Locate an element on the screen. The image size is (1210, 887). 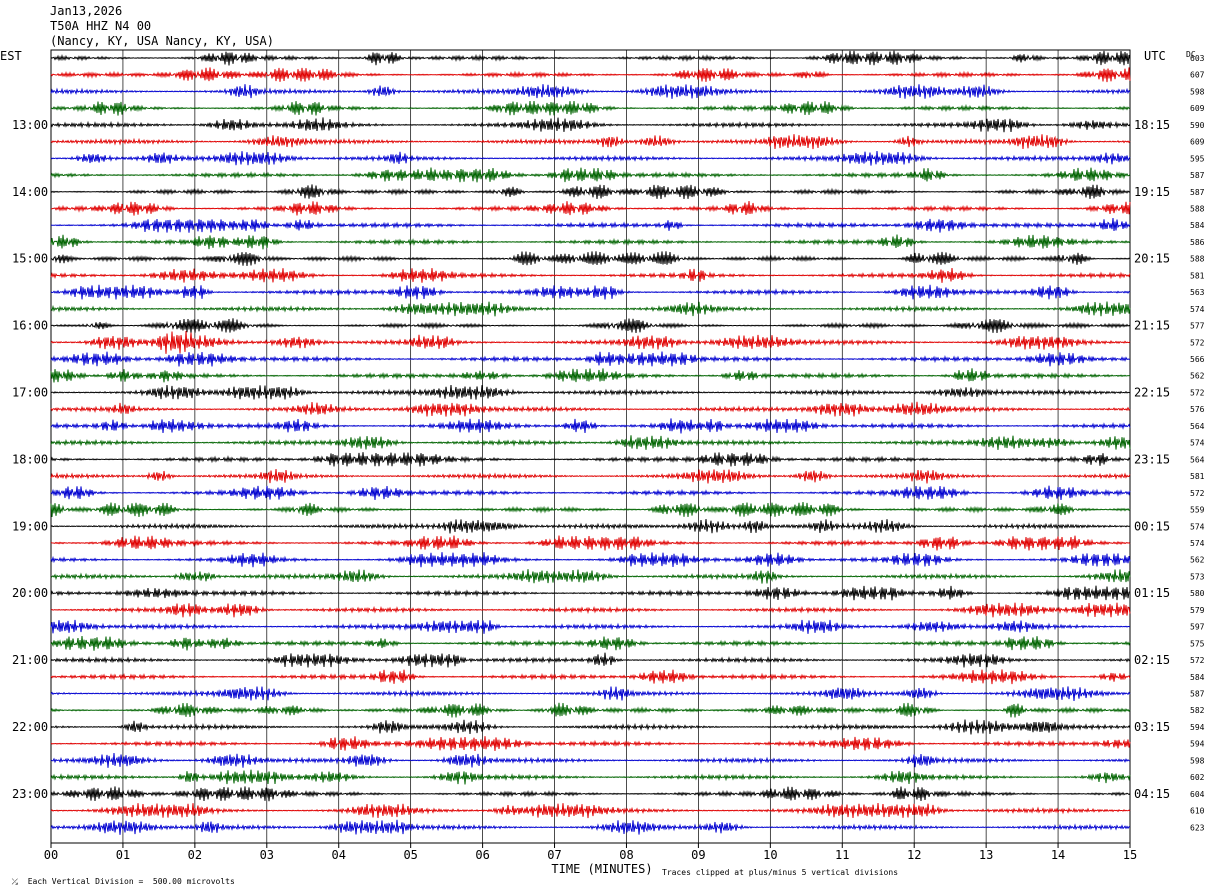
dc-offset-label: 598 is located at coordinates (1197, 760).